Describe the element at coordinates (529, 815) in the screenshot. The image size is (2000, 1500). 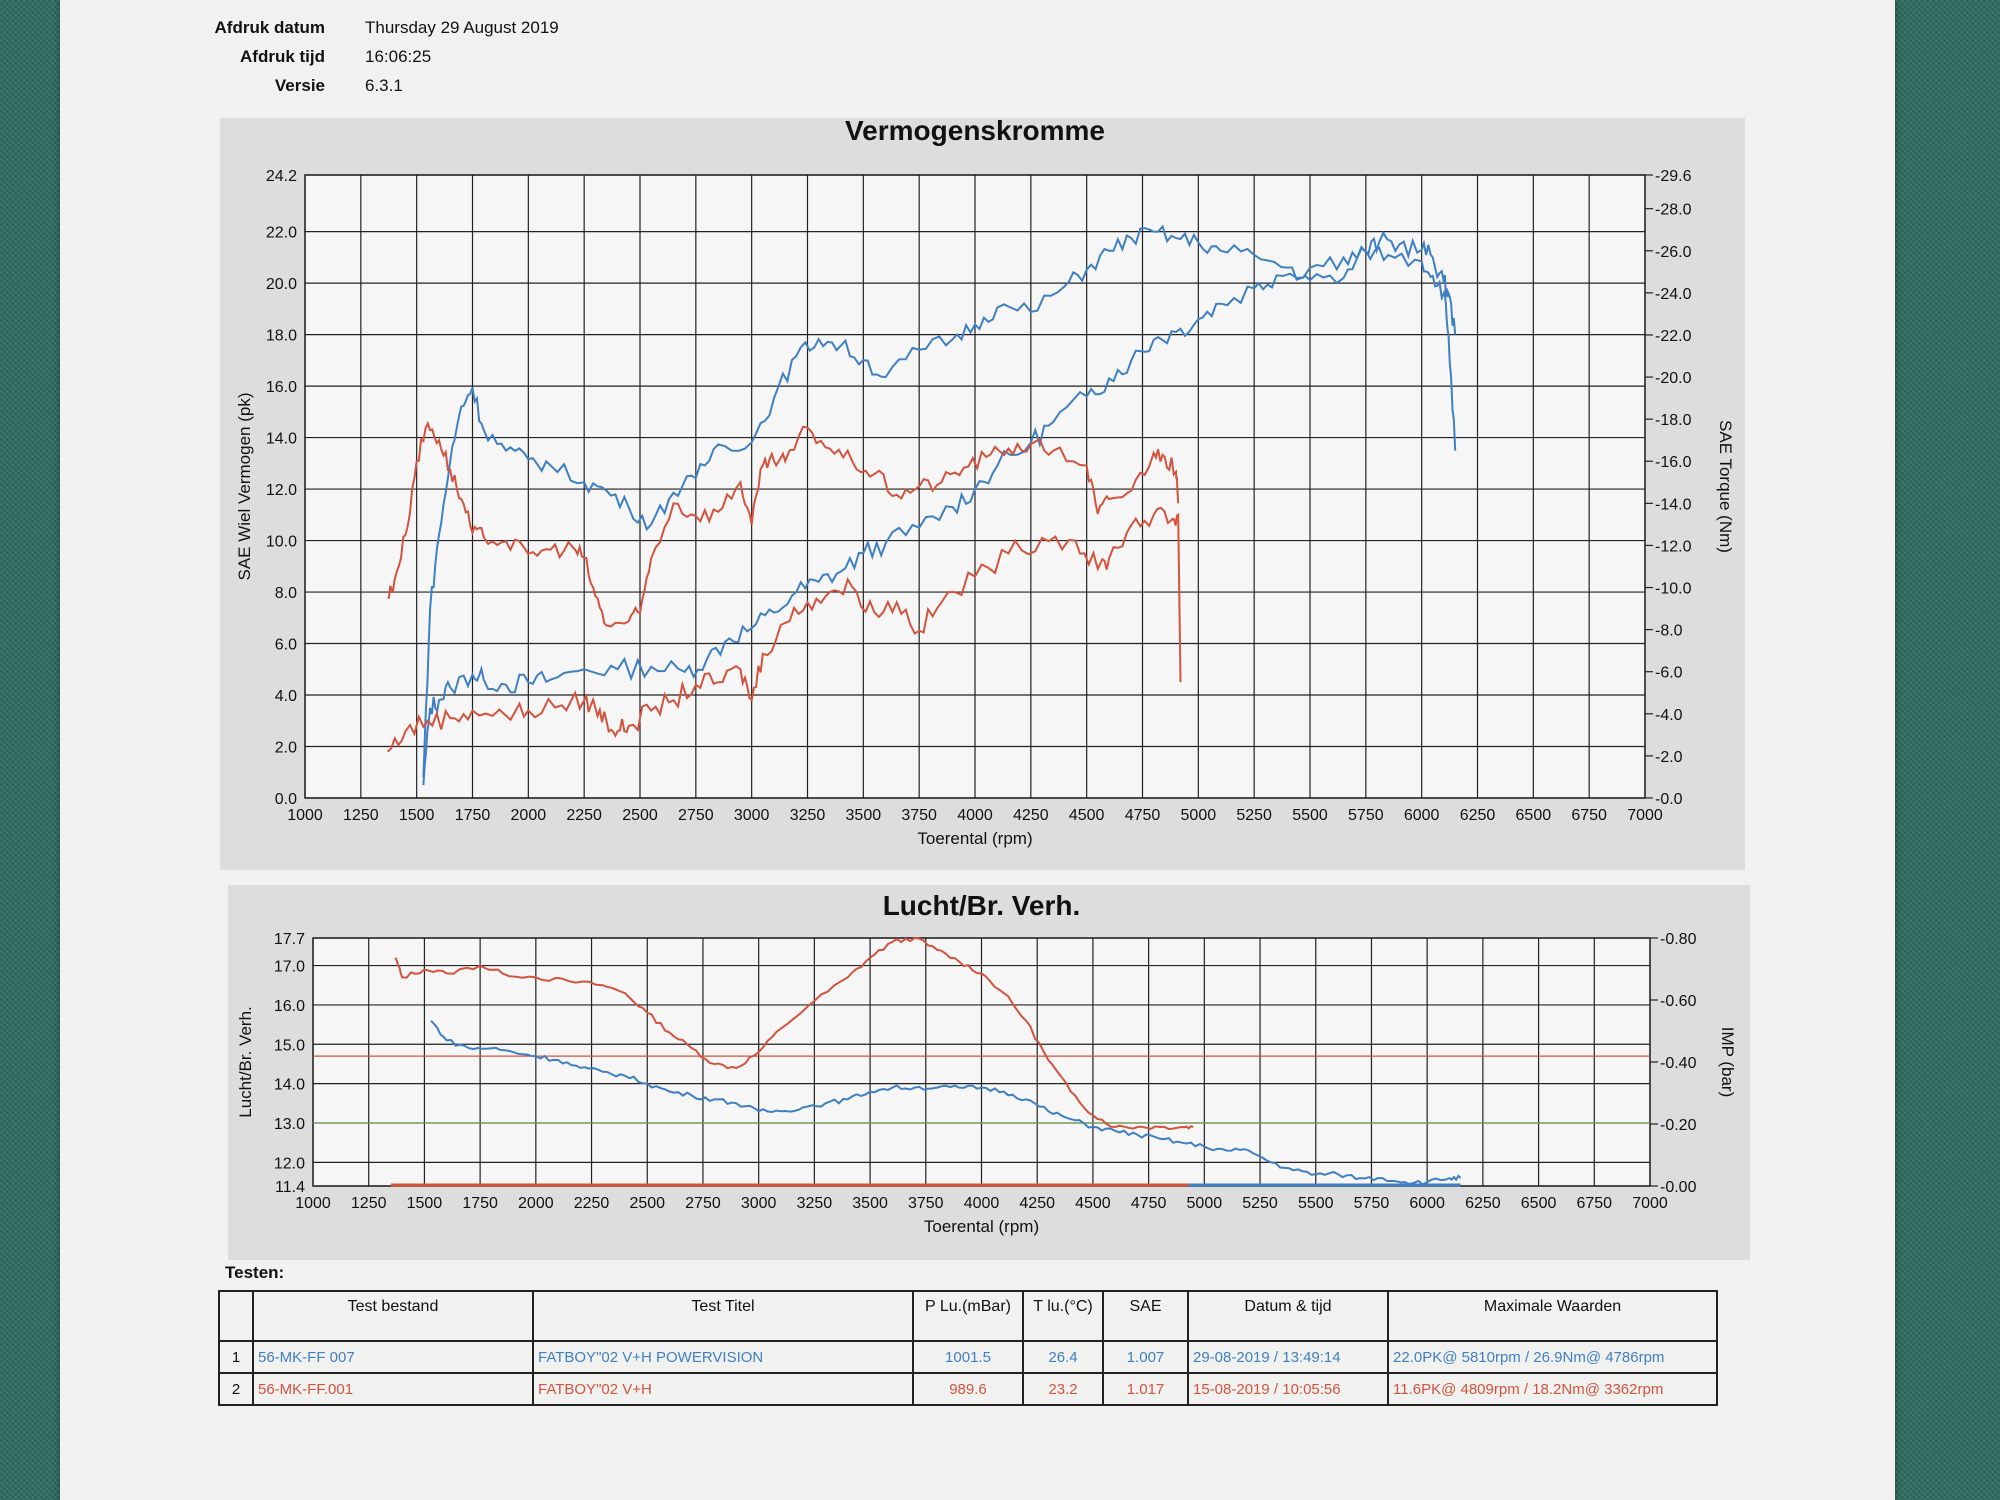
I see `x-tick-label: 2000` at that location.